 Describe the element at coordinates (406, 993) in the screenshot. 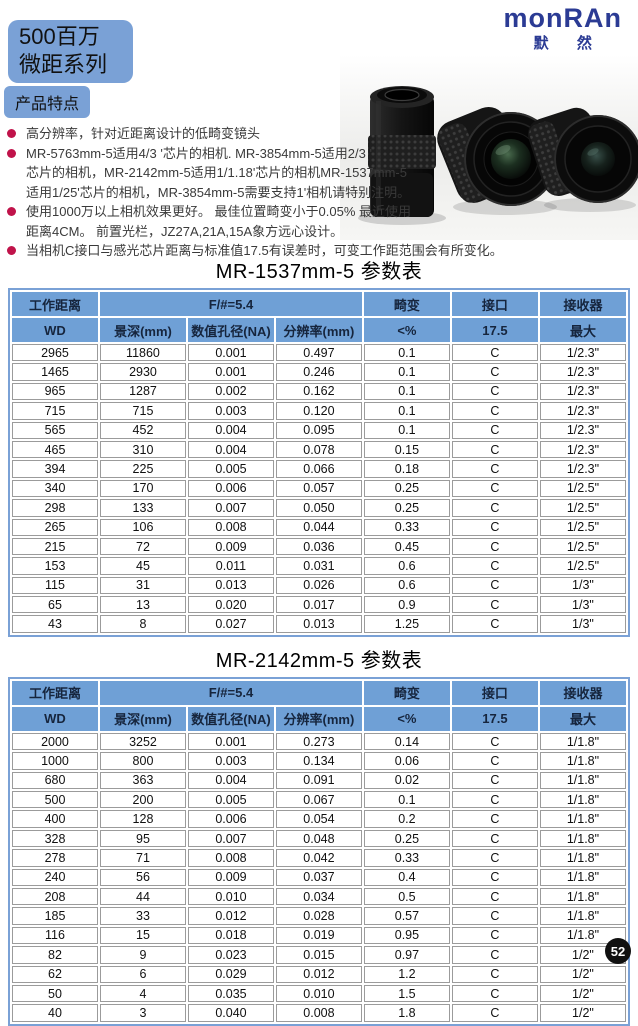

I see `table-cell: 1.5` at that location.